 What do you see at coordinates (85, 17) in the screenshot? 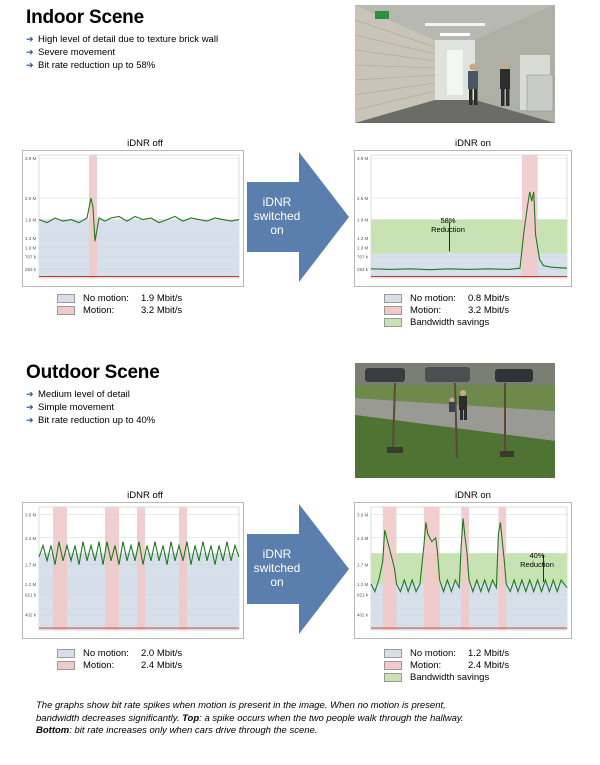
I see `indoor-title: Indoor Scene` at bounding box center [85, 17].